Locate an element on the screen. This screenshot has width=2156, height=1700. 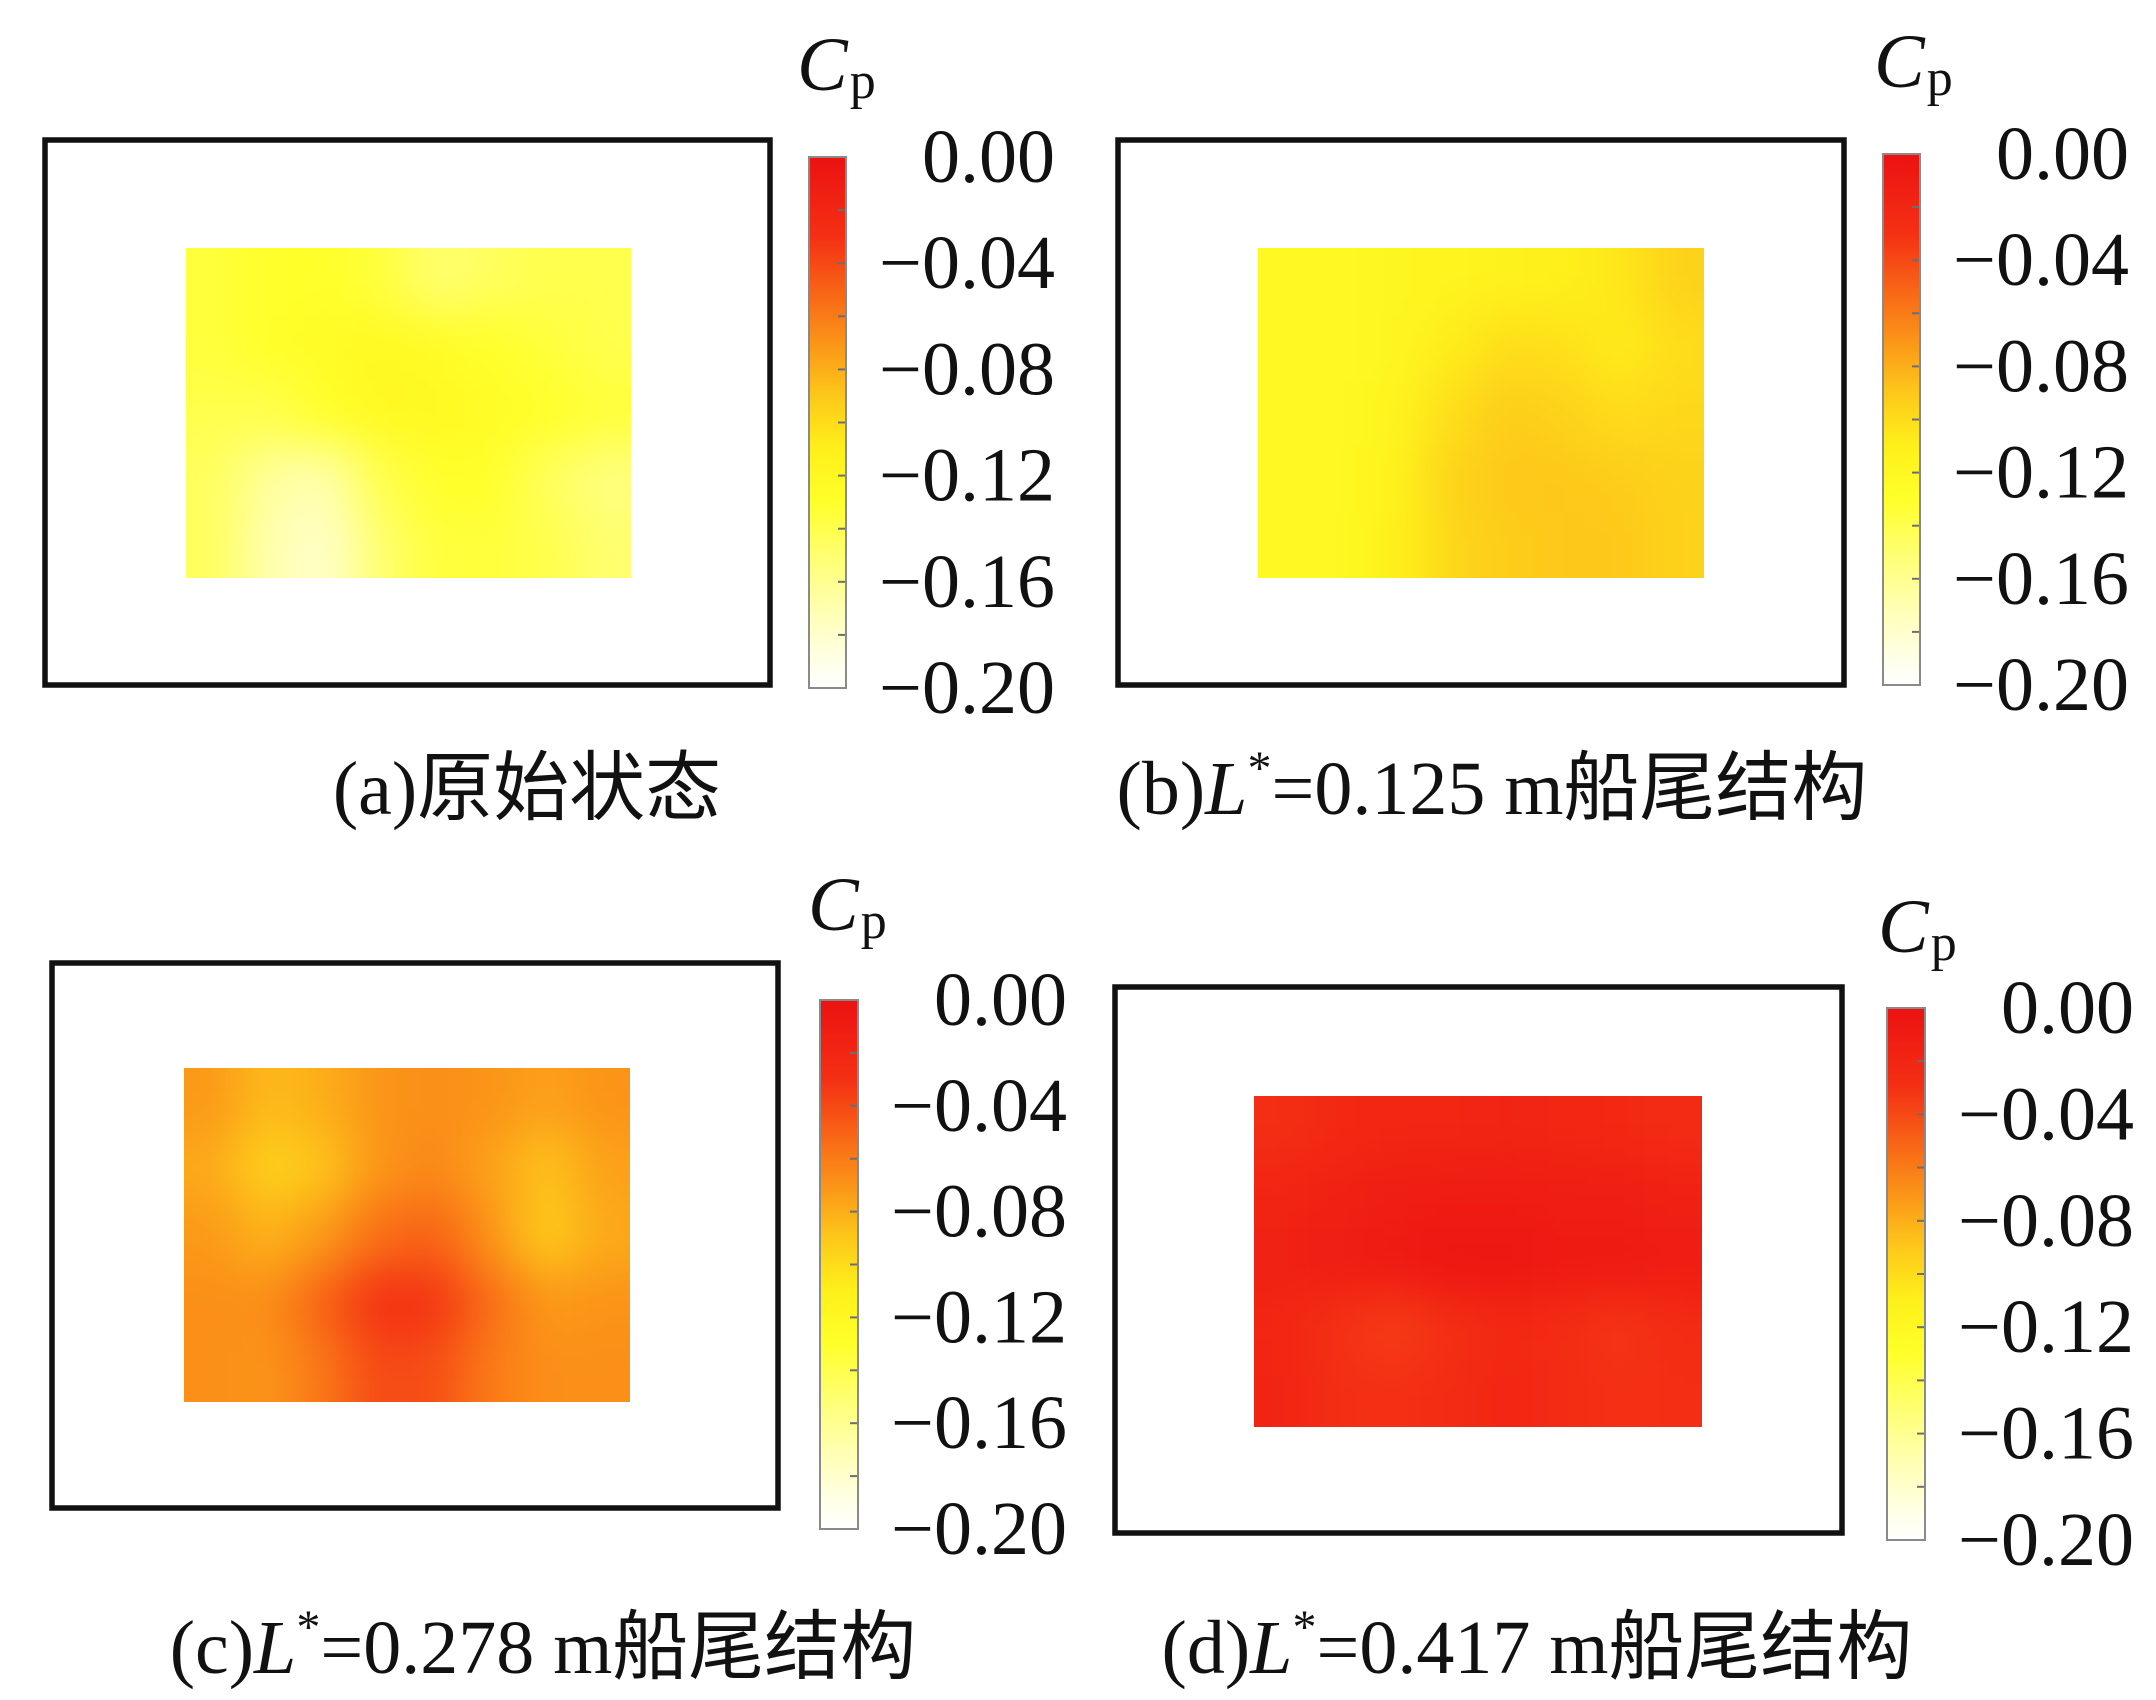
colorbar-tick-label: −0.04 is located at coordinates (2046, 1114).